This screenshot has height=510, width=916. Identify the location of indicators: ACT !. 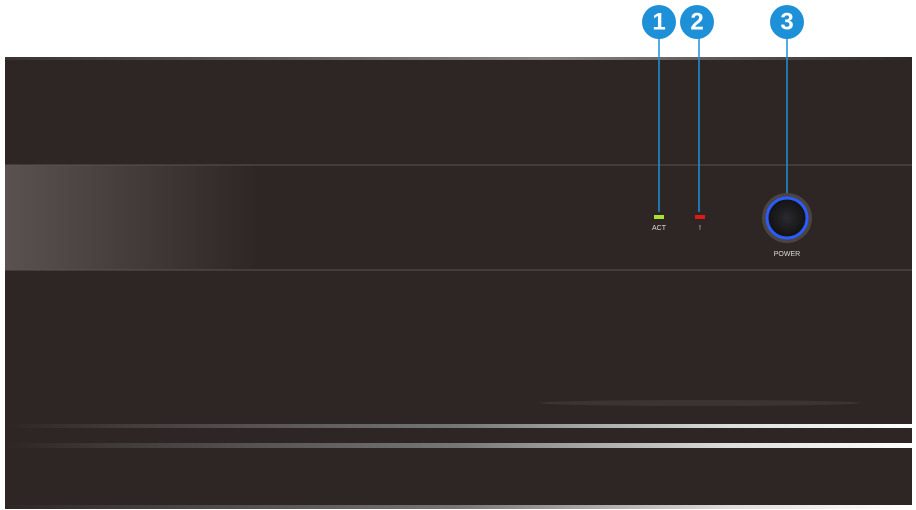
(678, 223).